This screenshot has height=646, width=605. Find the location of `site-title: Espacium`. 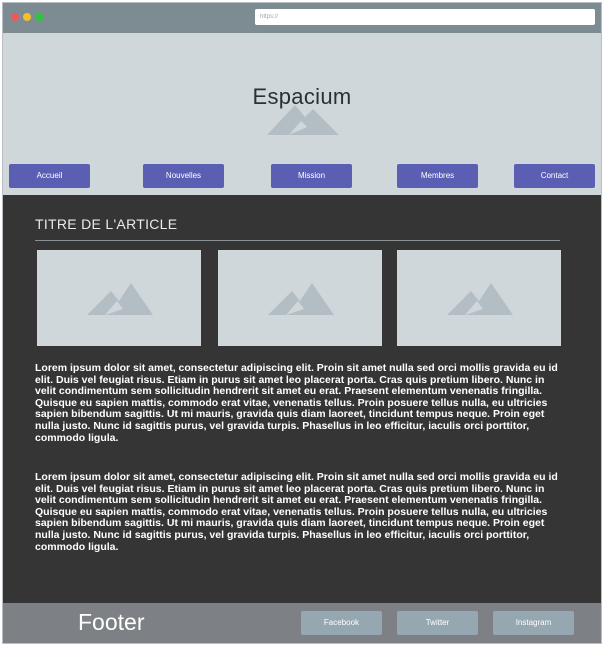

site-title: Espacium is located at coordinates (302, 96).